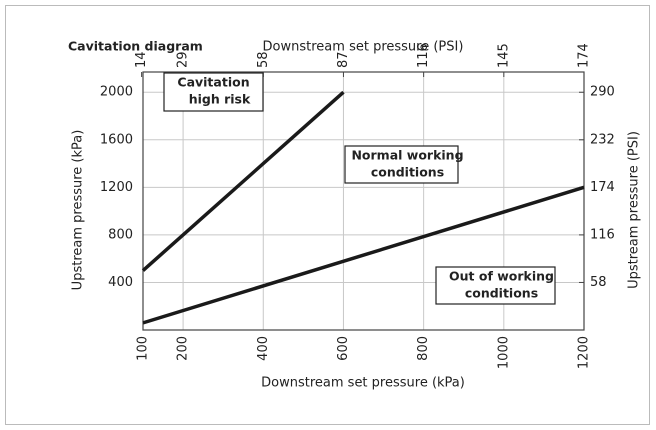 The height and width of the screenshot is (430, 656). What do you see at coordinates (143, 348) in the screenshot?
I see `x-tick-label: 100` at bounding box center [143, 348].